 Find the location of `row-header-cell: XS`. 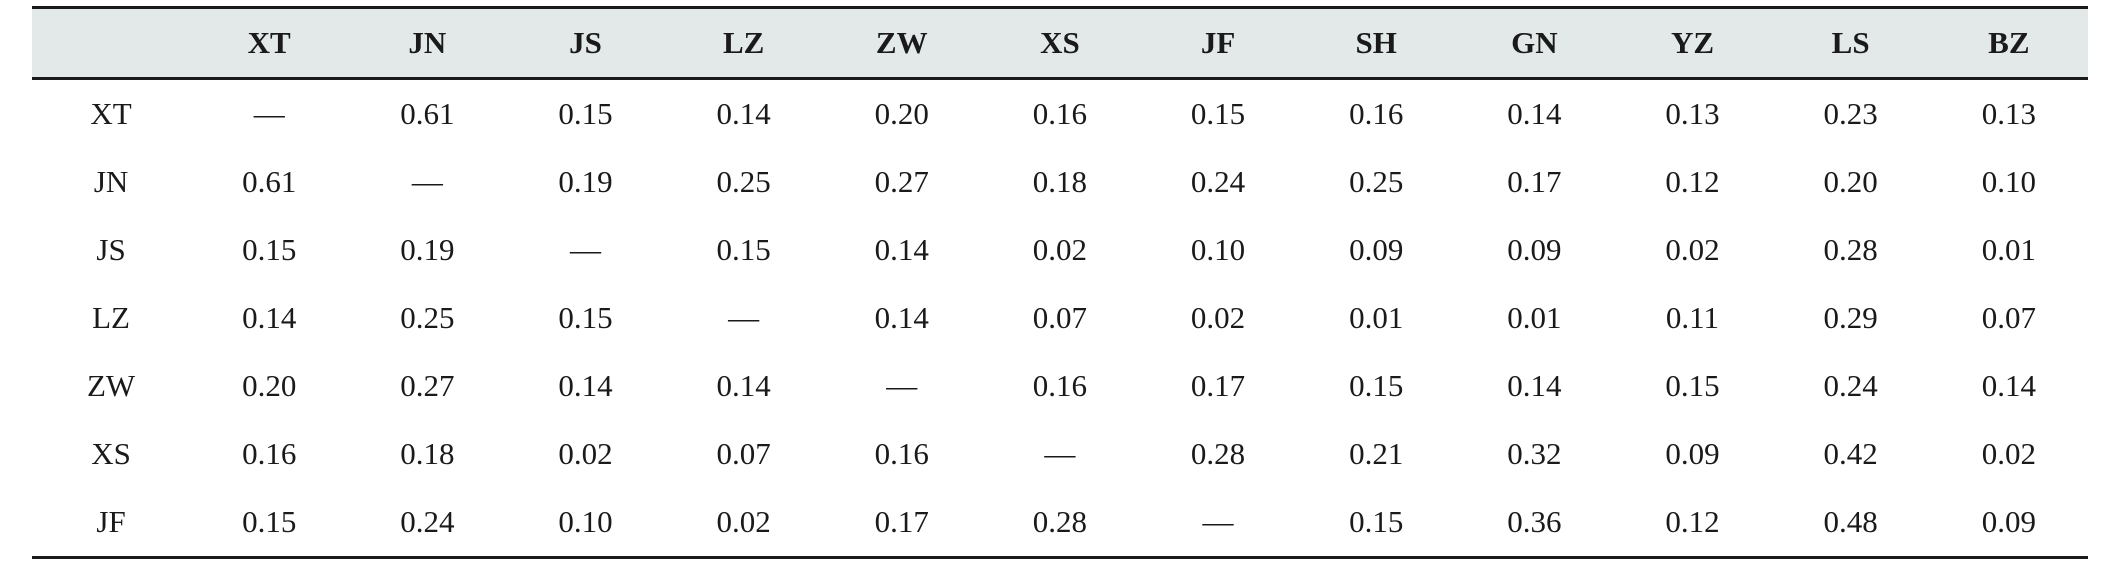

row-header-cell: XS is located at coordinates (111, 453).